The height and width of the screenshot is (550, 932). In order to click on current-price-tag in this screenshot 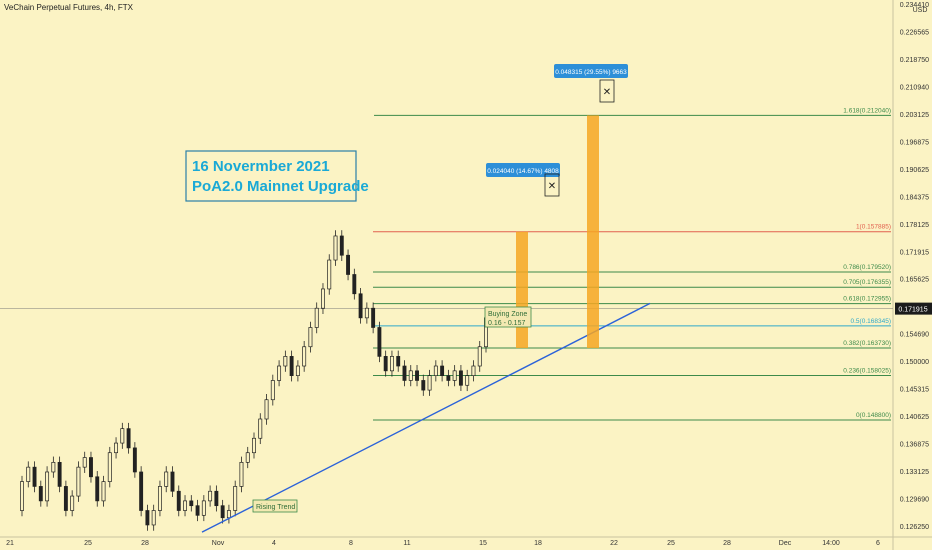, I will do `click(913, 308)`.